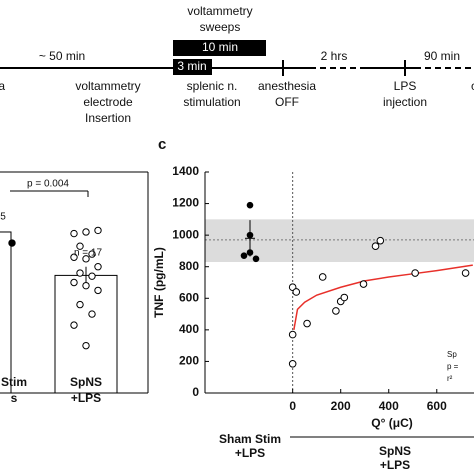 The height and width of the screenshot is (474, 474). Describe the element at coordinates (287, 86) in the screenshot. I see `event-label: anesthesia` at that location.